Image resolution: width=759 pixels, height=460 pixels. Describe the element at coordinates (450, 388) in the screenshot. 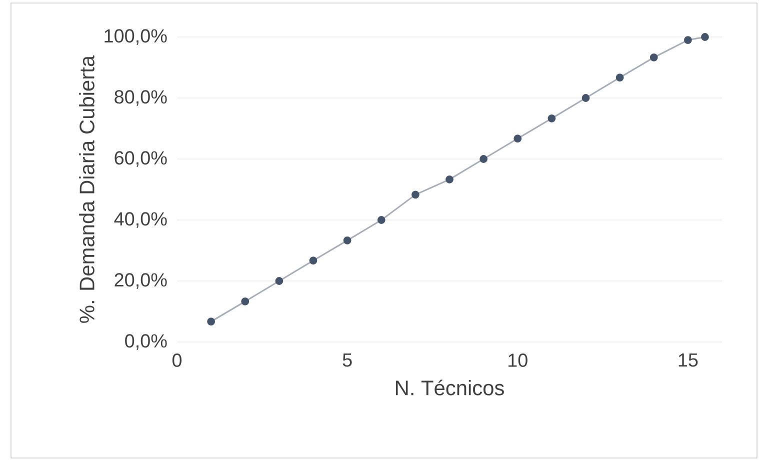

I see `x-axis-title: N. Técnicos` at that location.